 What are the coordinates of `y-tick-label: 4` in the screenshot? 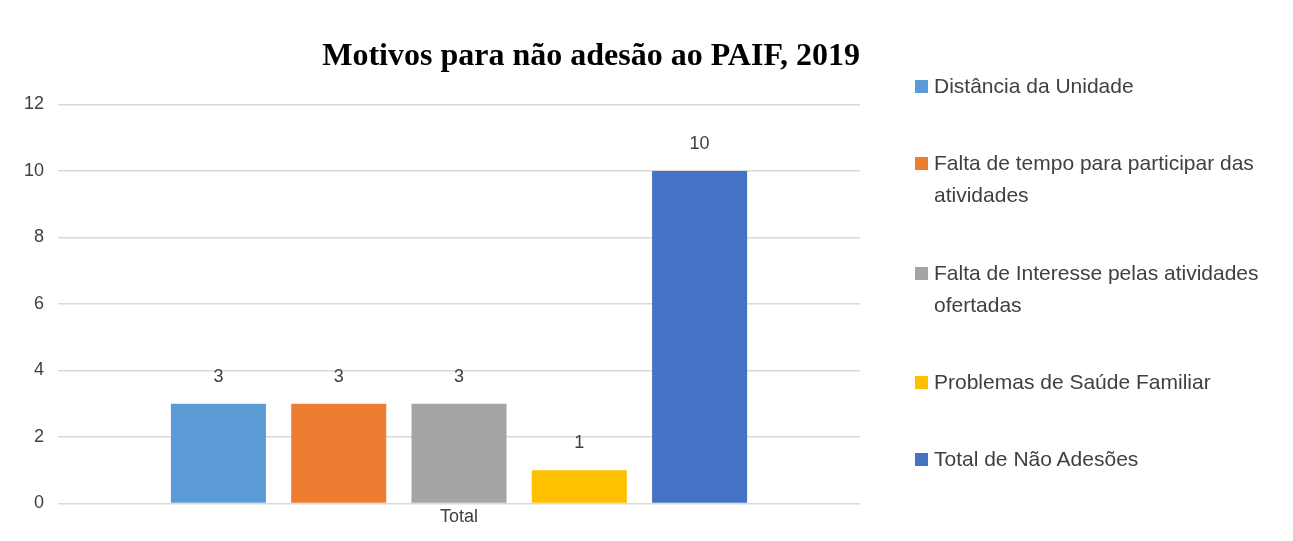 It's located at (39, 369).